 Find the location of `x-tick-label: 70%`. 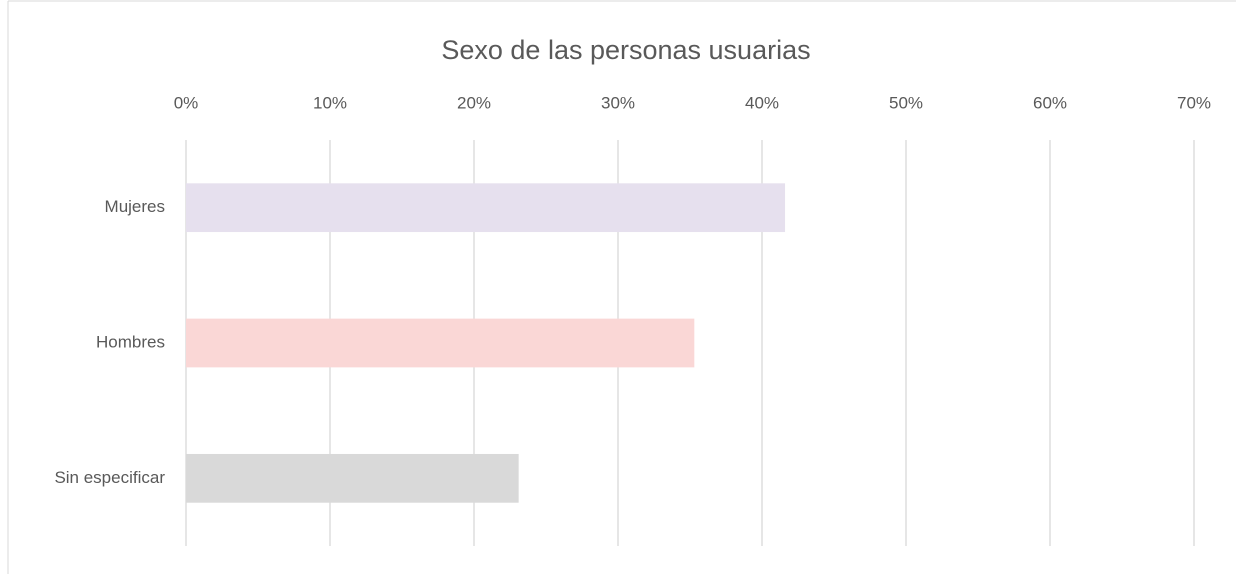

x-tick-label: 70% is located at coordinates (1194, 102).